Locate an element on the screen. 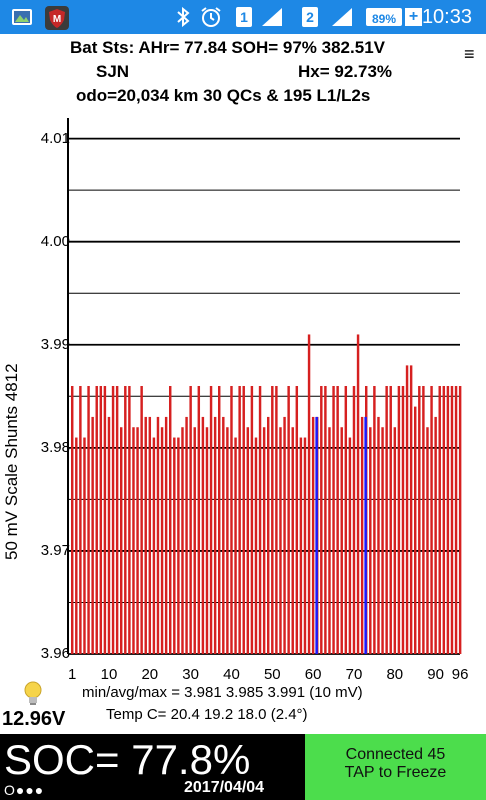 This screenshot has height=800, width=486. x-tick-label: 30 is located at coordinates (190, 674).